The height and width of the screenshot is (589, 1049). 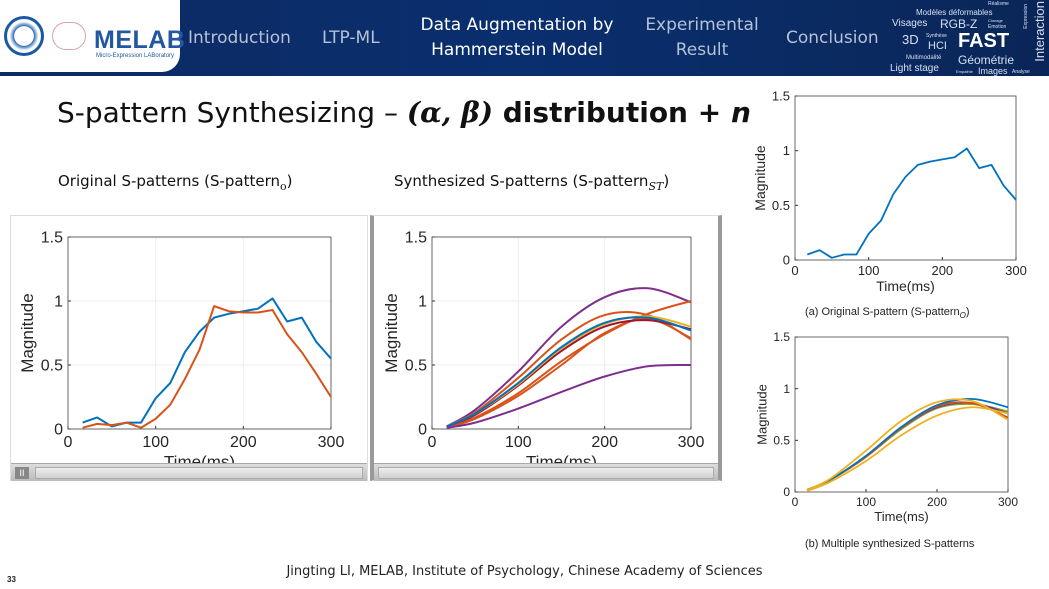 What do you see at coordinates (702, 50) in the screenshot?
I see `nav-label-line2: Result` at bounding box center [702, 50].